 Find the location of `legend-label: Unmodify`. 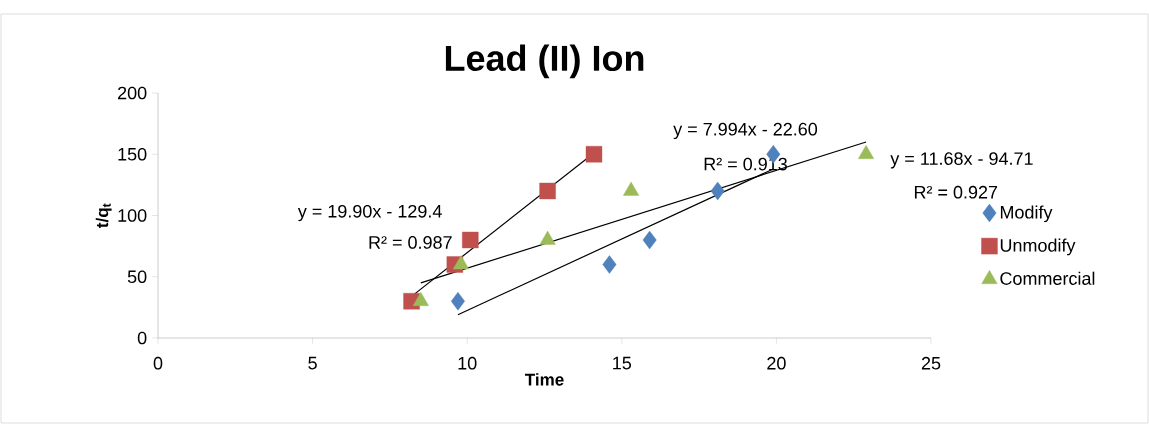

legend-label: Unmodify is located at coordinates (1038, 247).